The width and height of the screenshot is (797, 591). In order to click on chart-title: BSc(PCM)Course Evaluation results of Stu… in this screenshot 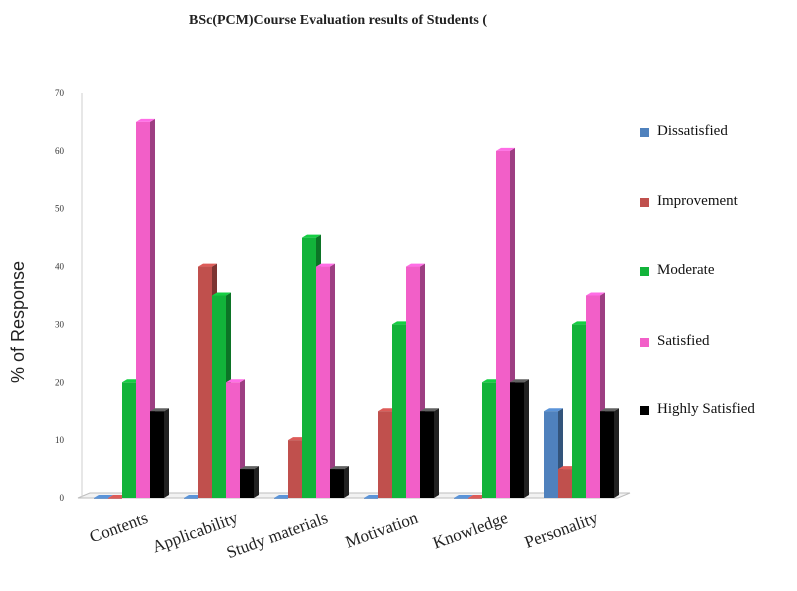, I will do `click(338, 20)`.